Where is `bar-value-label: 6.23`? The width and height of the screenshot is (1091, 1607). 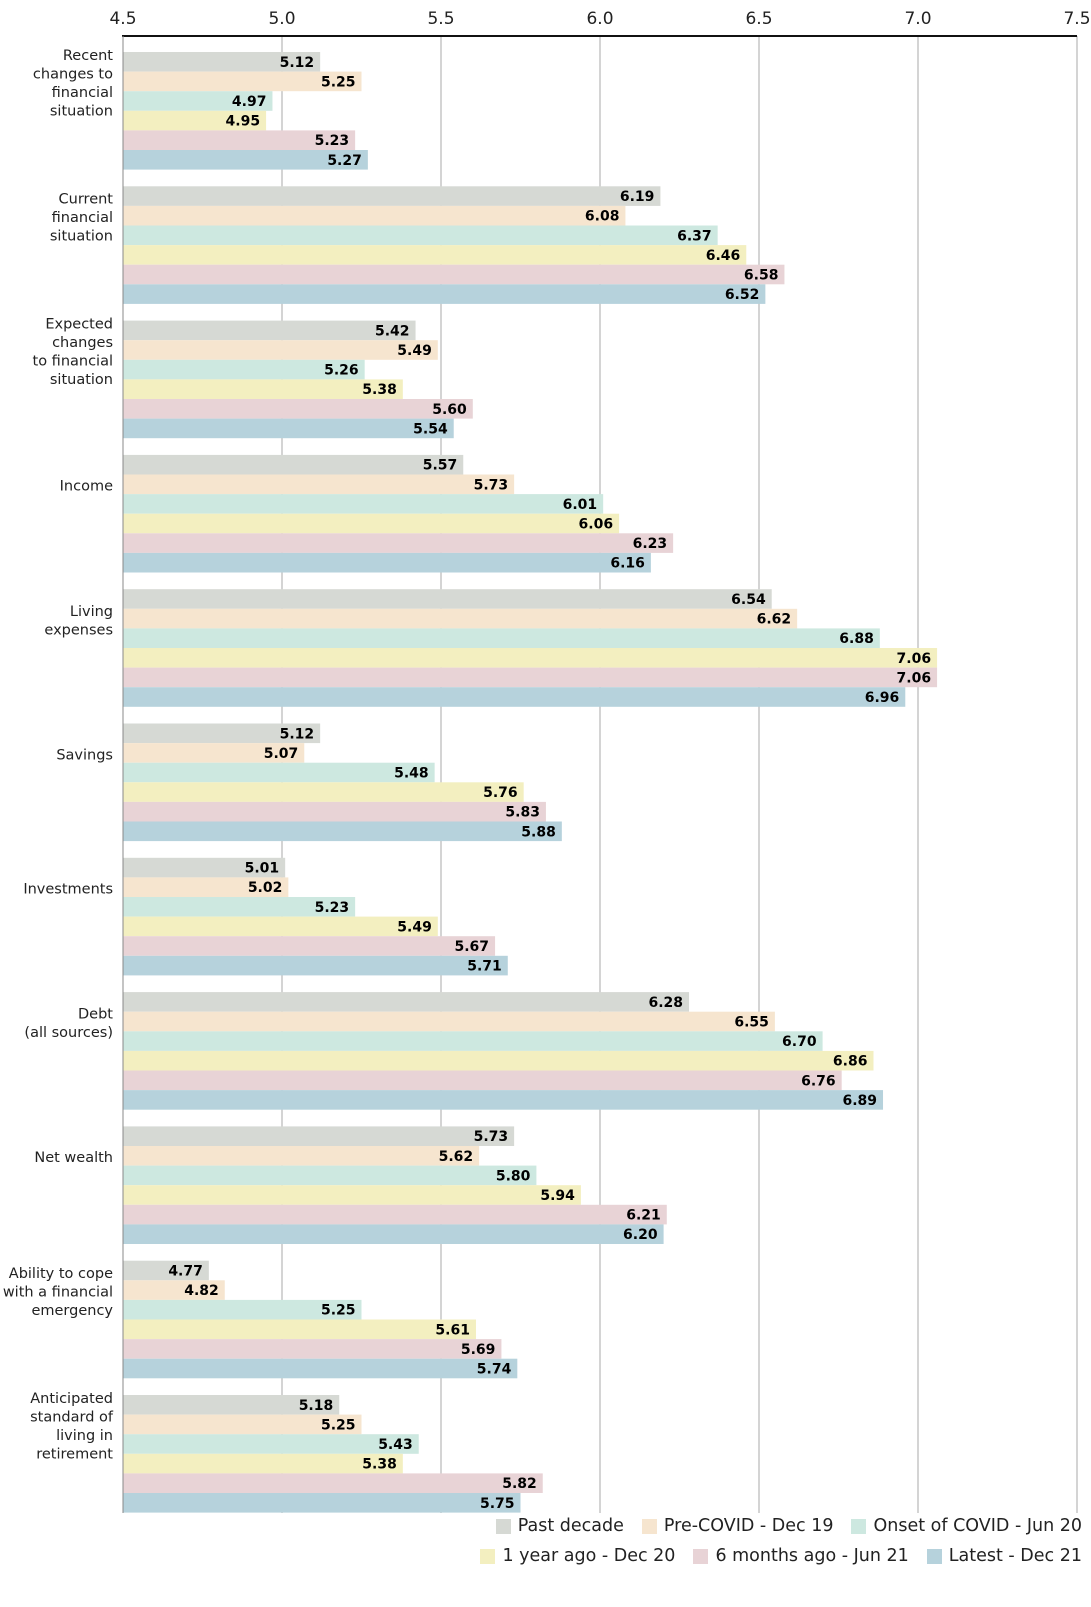 bar-value-label: 6.23 is located at coordinates (650, 544).